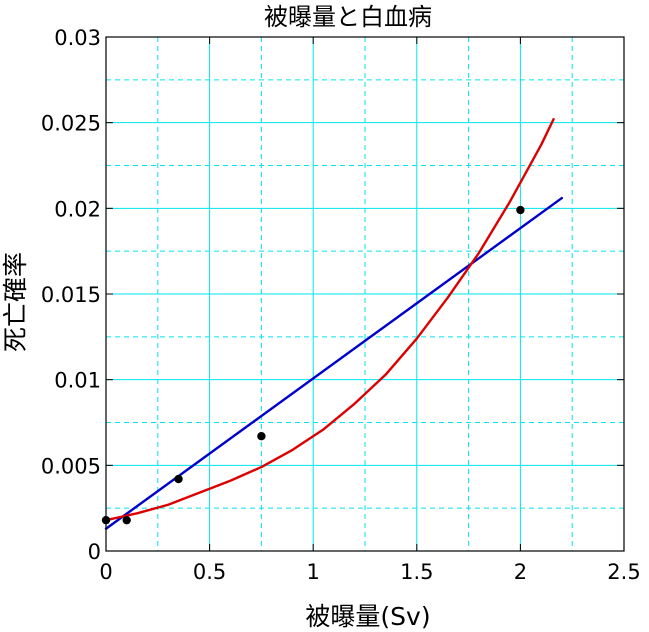 This screenshot has height=632, width=649. Describe the element at coordinates (105, 572) in the screenshot. I see `x-tick-label: 0` at that location.